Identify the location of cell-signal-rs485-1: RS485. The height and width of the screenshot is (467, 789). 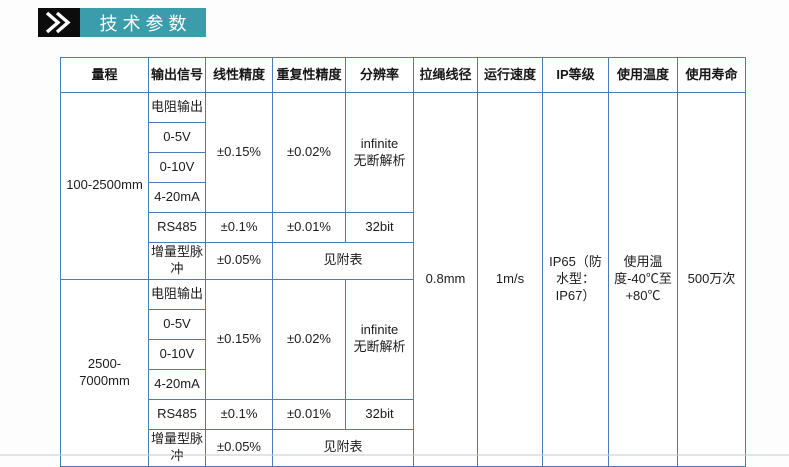
(177, 227).